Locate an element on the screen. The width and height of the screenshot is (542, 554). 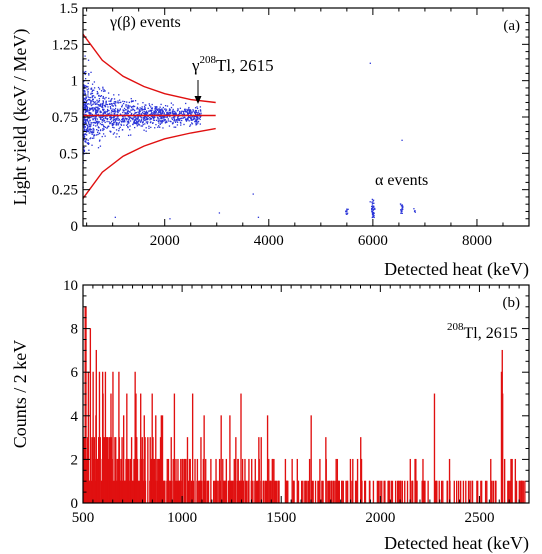
y-tick-label-a: 1 is located at coordinates (75, 82).